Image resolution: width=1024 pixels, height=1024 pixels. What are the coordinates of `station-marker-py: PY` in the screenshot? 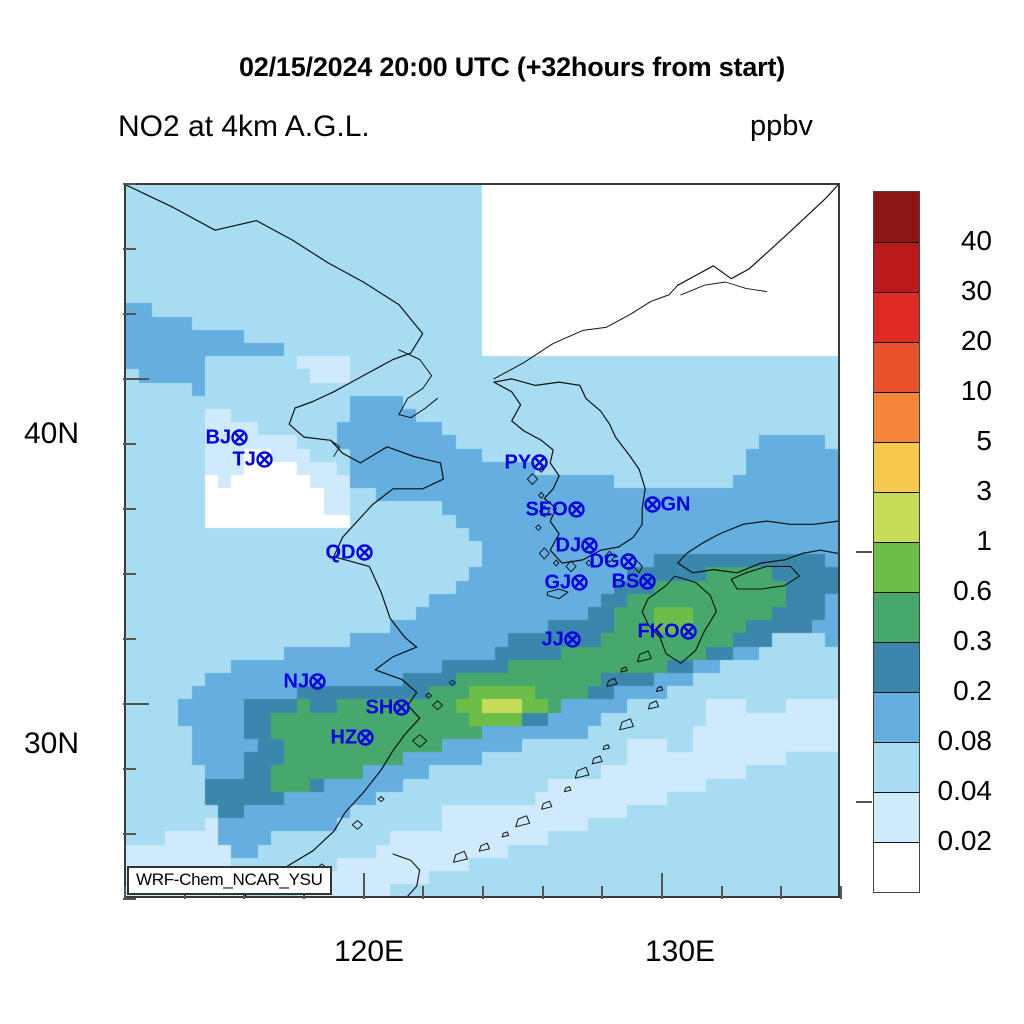 It's located at (526, 462).